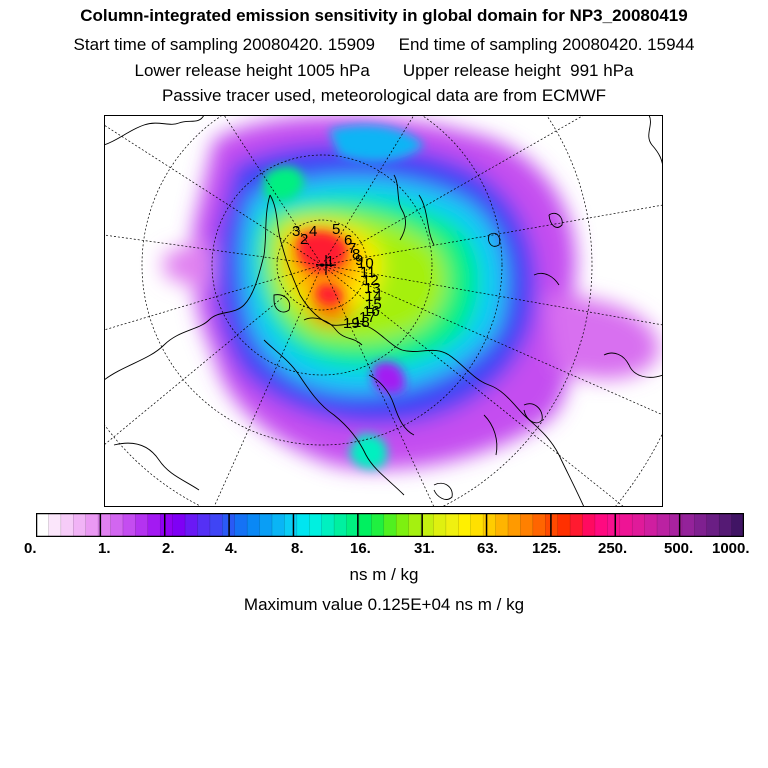 Image resolution: width=768 pixels, height=768 pixels. I want to click on colorbar-cells, so click(390, 525).